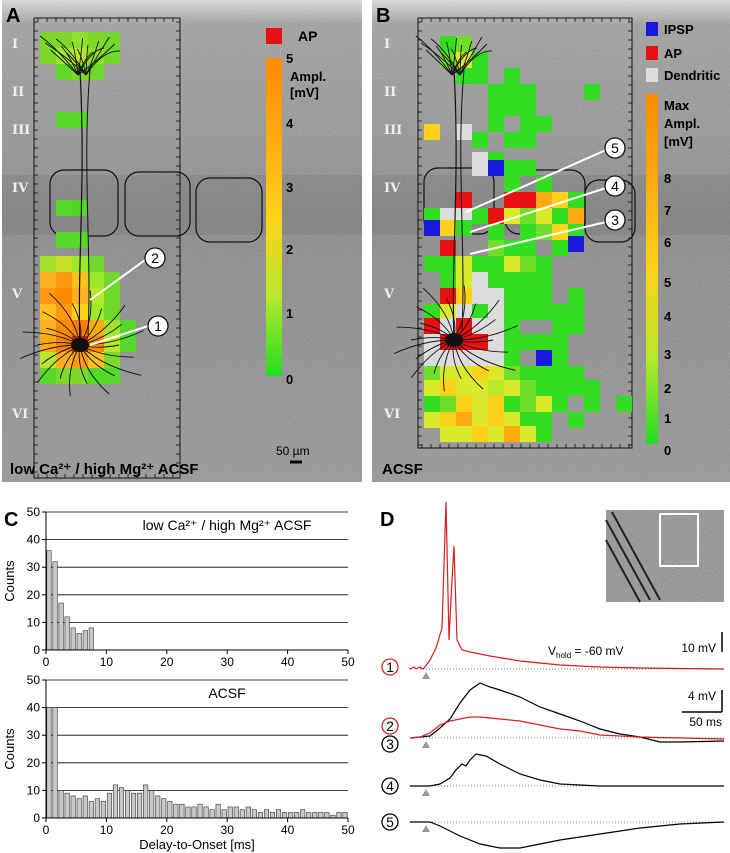 The image size is (730, 853). What do you see at coordinates (667, 282) in the screenshot?
I see `colorbar-b-tick: 5` at bounding box center [667, 282].